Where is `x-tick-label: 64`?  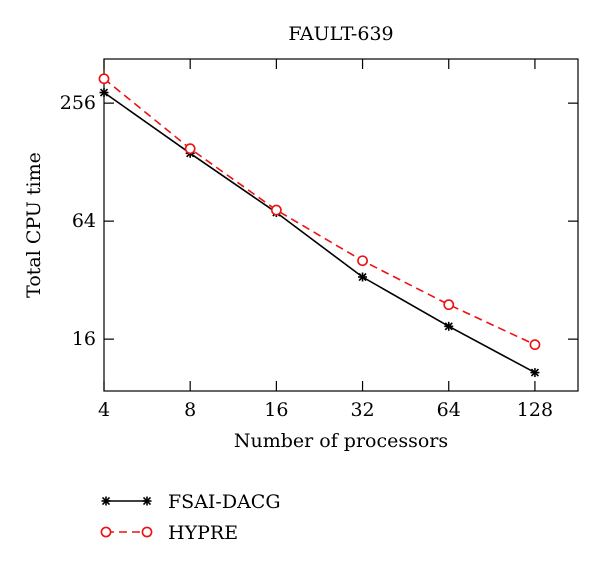 x-tick-label: 64 is located at coordinates (449, 410).